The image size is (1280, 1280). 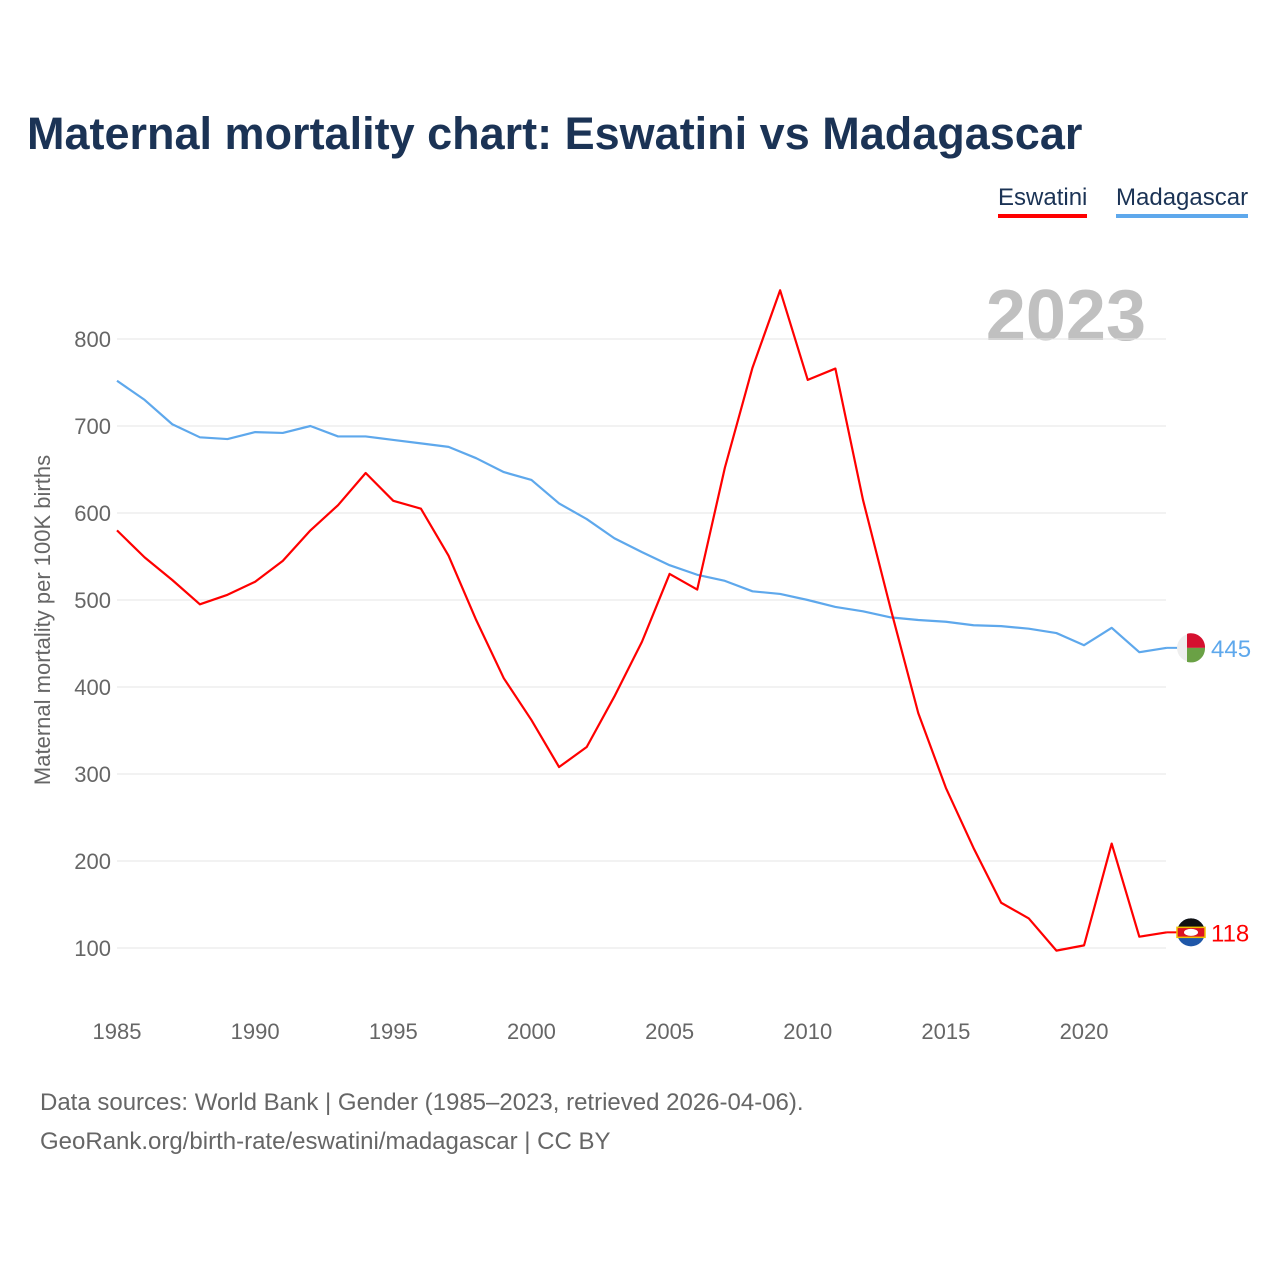 What do you see at coordinates (1043, 201) in the screenshot?
I see `legend-eswatini: Eswatini` at bounding box center [1043, 201].